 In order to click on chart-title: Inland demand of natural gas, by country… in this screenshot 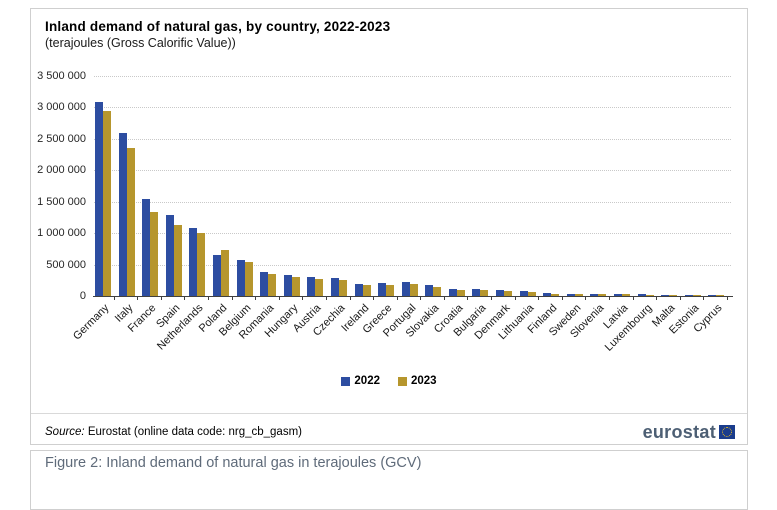, I will do `click(218, 26)`.